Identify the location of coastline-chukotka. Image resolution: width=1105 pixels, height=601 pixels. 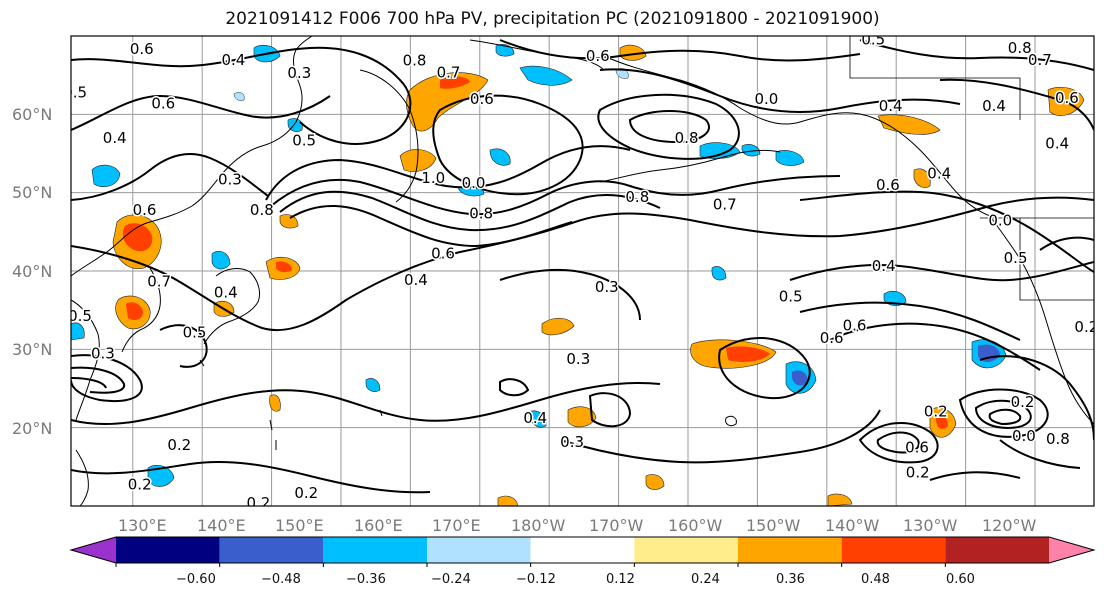
(537, 55).